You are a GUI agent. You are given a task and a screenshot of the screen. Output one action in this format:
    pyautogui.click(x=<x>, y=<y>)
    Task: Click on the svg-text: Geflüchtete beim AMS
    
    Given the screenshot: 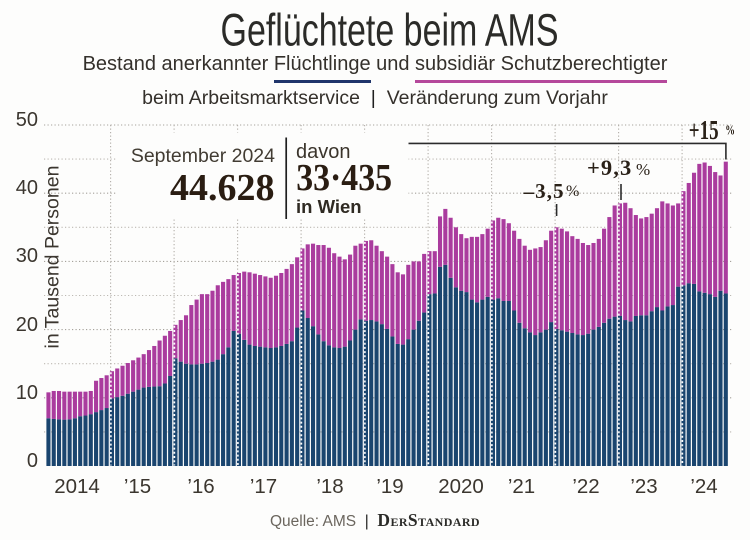 What is the action you would take?
    pyautogui.click(x=390, y=31)
    